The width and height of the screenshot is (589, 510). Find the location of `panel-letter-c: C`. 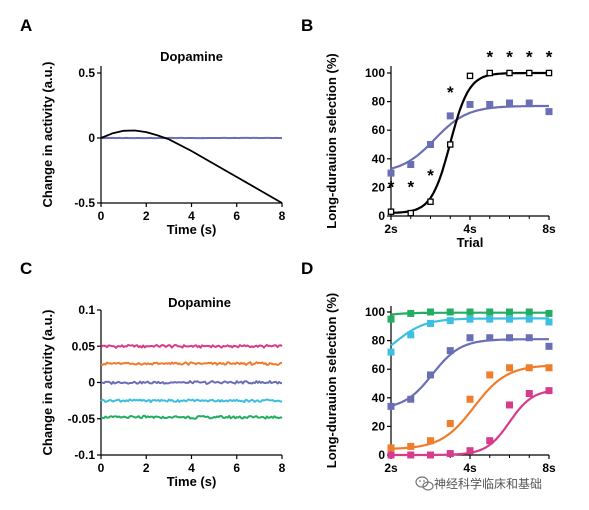

panel-letter-c: C is located at coordinates (26, 268).